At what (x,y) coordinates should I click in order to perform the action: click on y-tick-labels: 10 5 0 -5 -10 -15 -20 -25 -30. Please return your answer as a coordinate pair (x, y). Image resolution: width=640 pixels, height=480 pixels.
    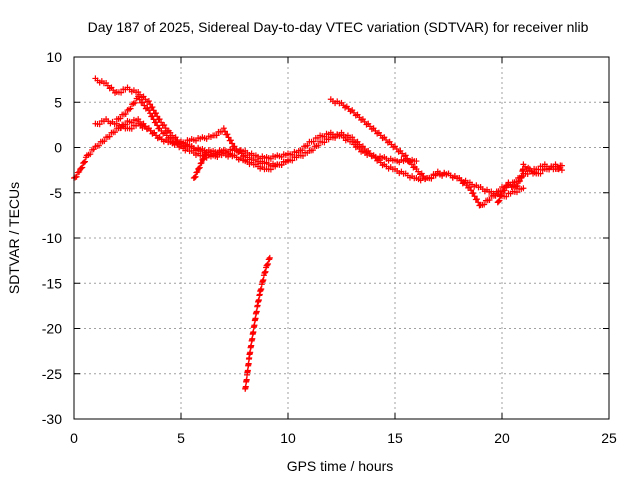
    Looking at the image, I should click on (52, 238).